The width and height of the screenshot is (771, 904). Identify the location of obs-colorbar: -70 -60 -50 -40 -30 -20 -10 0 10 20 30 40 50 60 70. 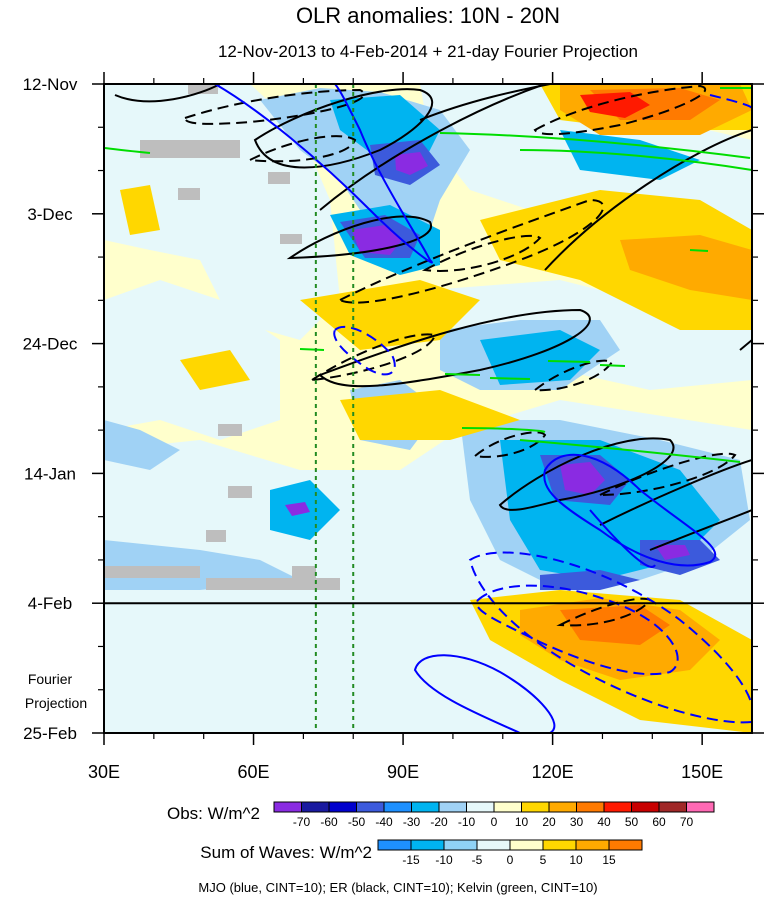
(494, 815).